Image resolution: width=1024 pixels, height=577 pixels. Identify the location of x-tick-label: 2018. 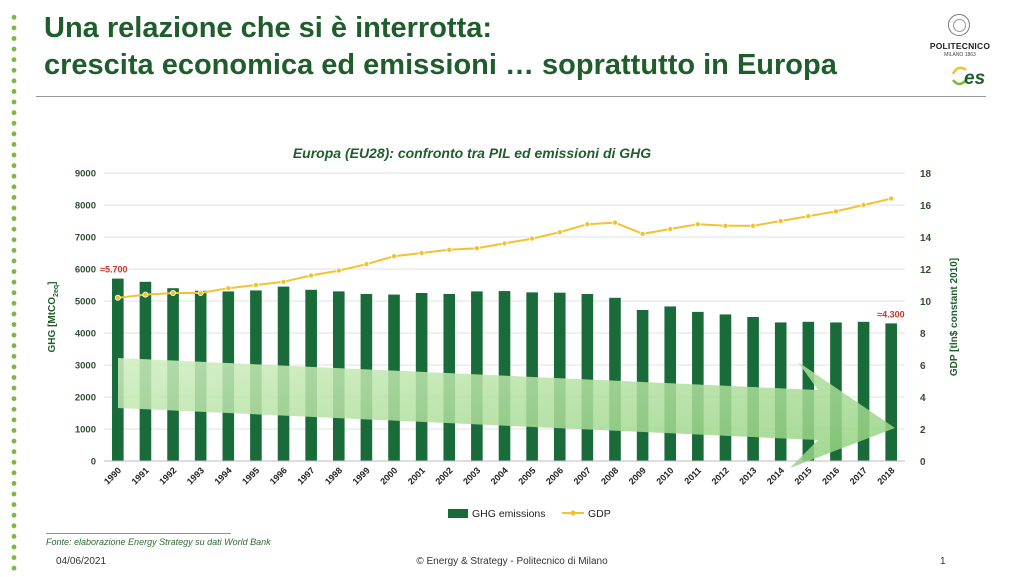
(885, 475).